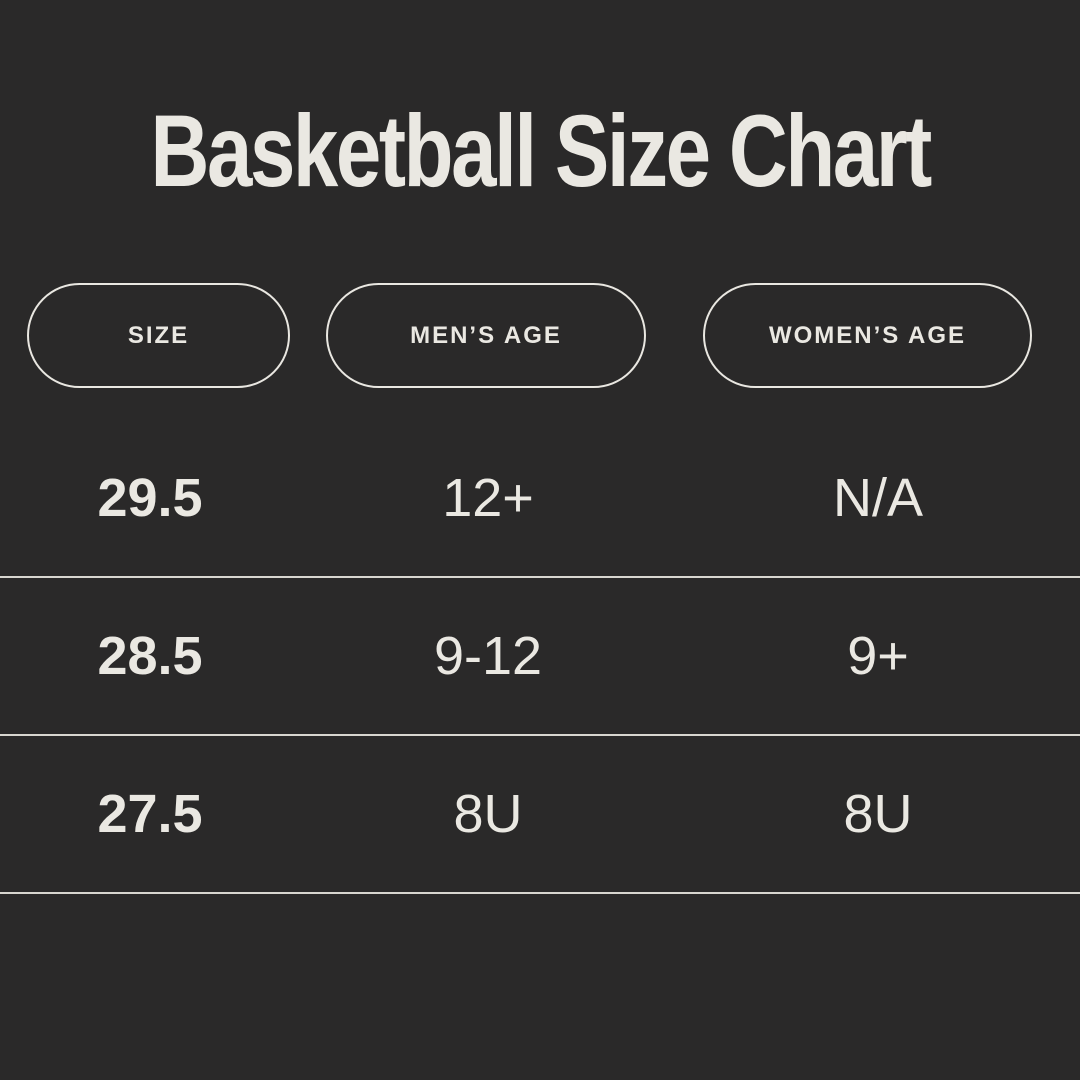  I want to click on table-row-29-5: 29.5 12+ N/A, so click(540, 499).